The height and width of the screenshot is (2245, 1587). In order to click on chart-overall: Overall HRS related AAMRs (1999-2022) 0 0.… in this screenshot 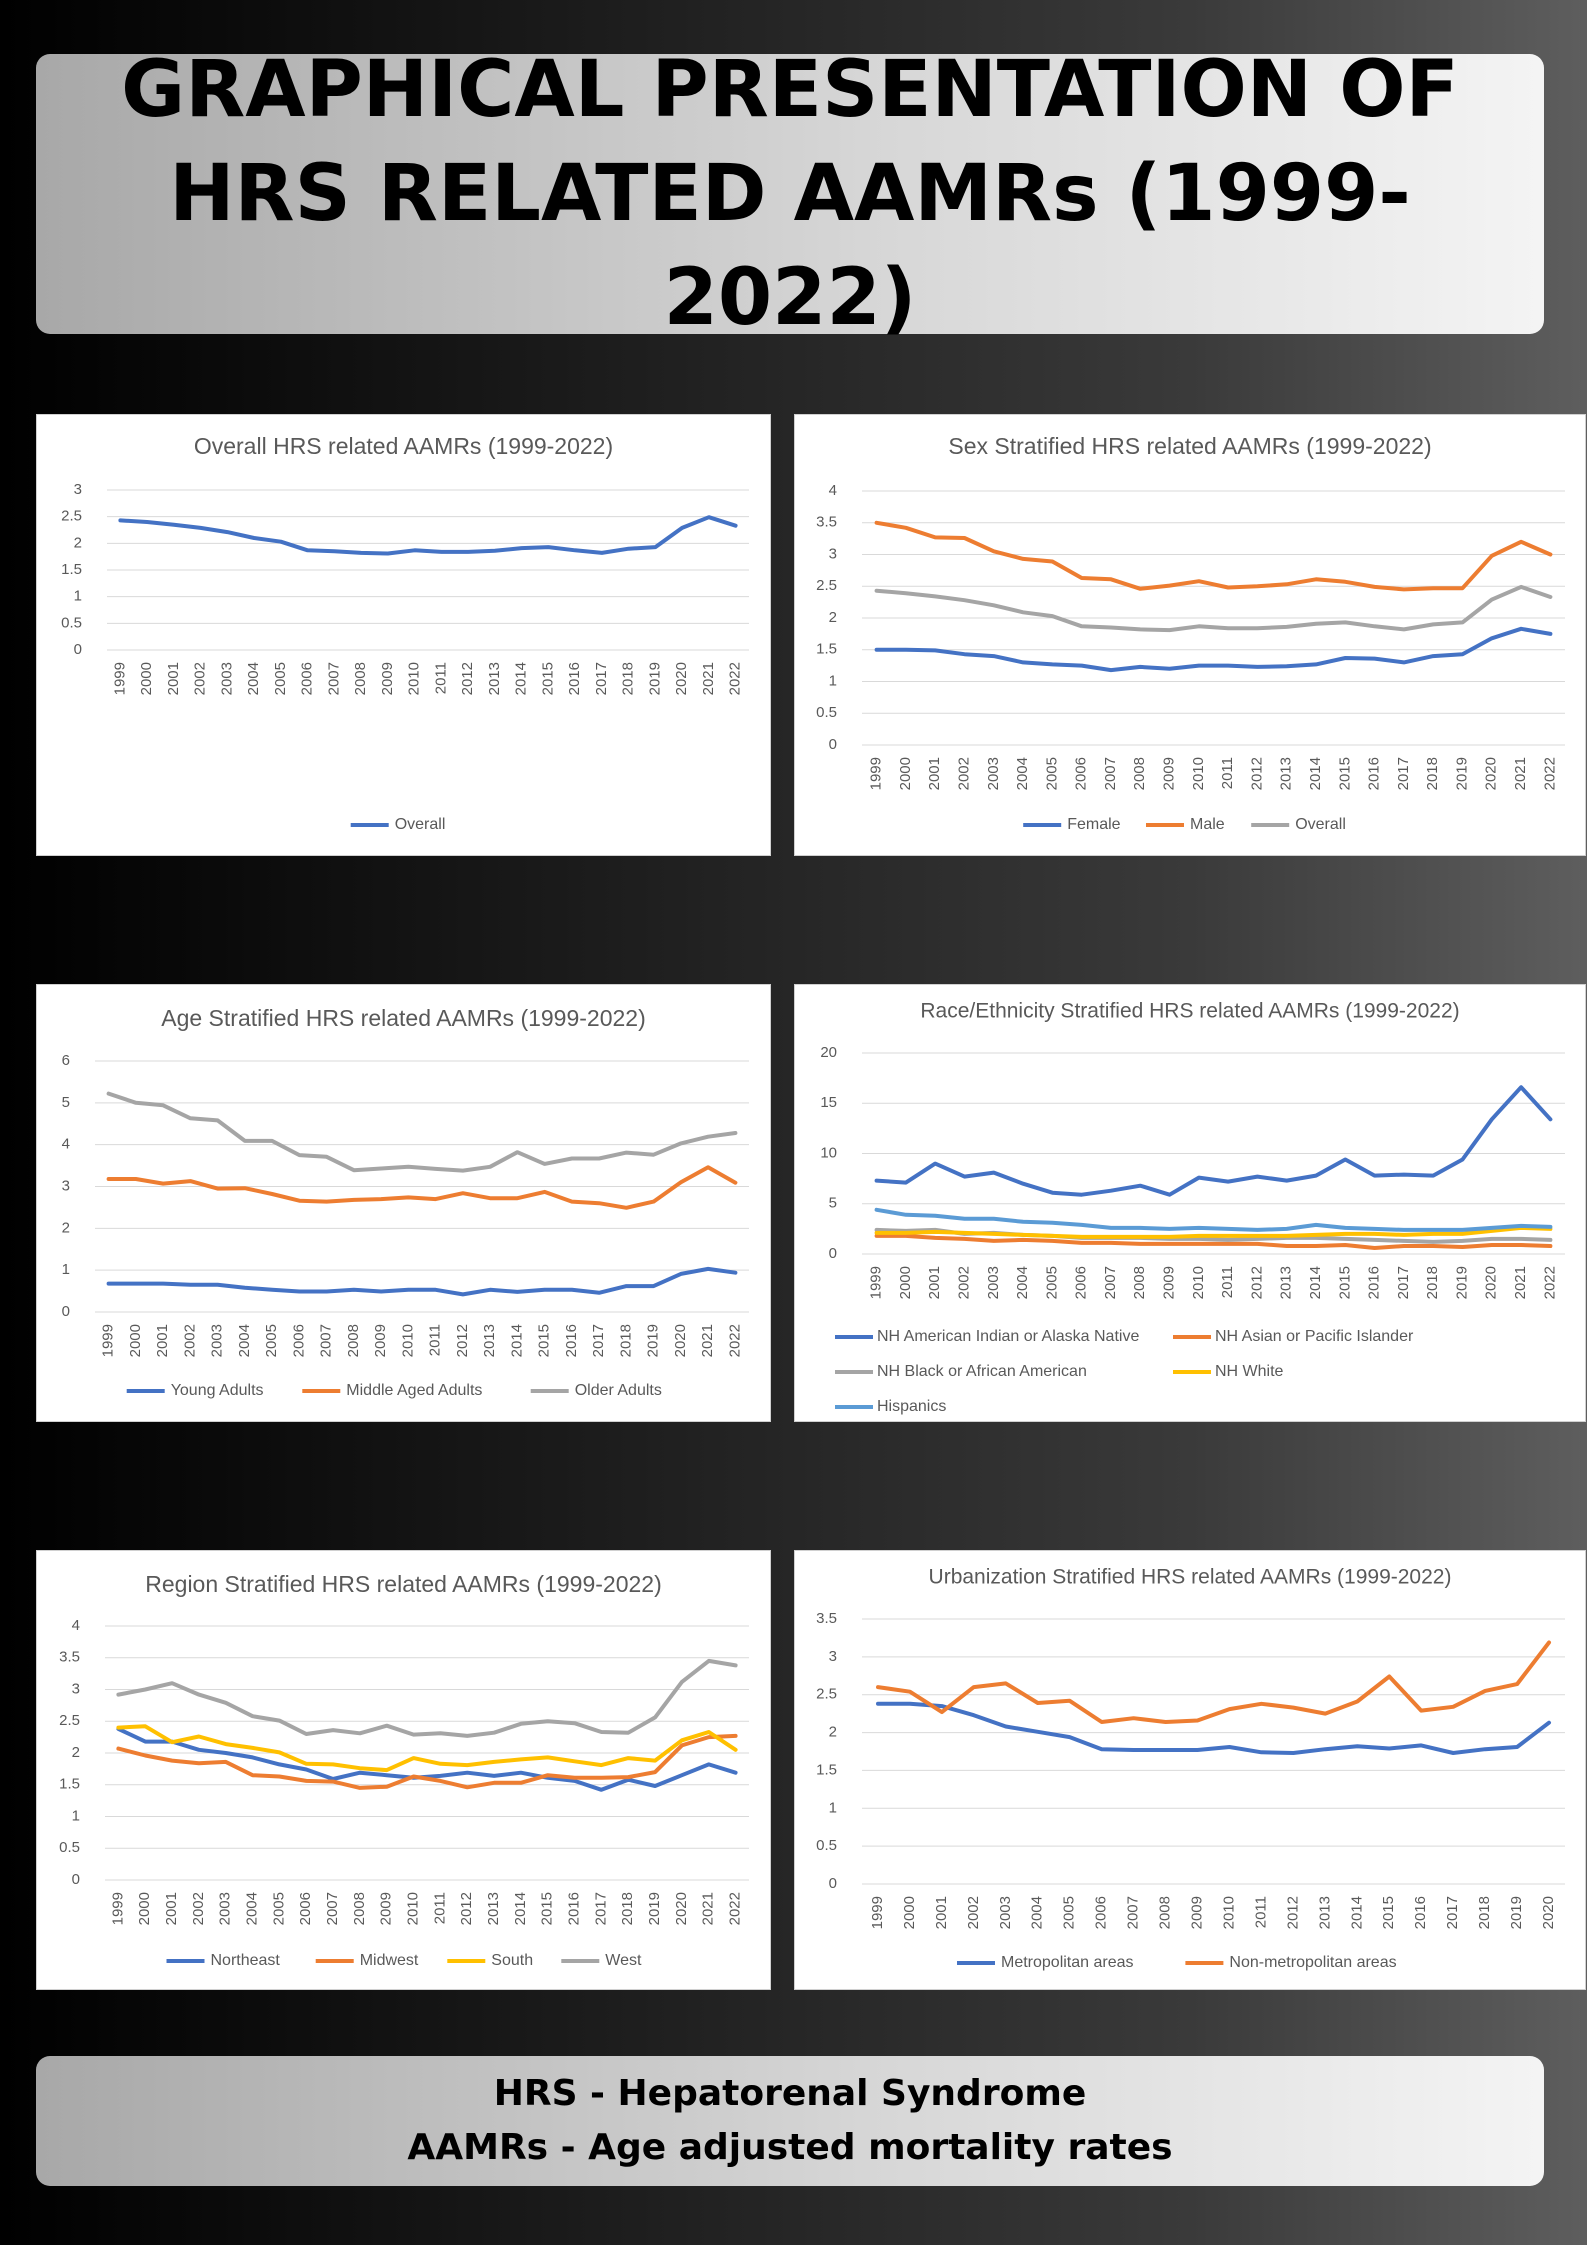, I will do `click(405, 633)`.